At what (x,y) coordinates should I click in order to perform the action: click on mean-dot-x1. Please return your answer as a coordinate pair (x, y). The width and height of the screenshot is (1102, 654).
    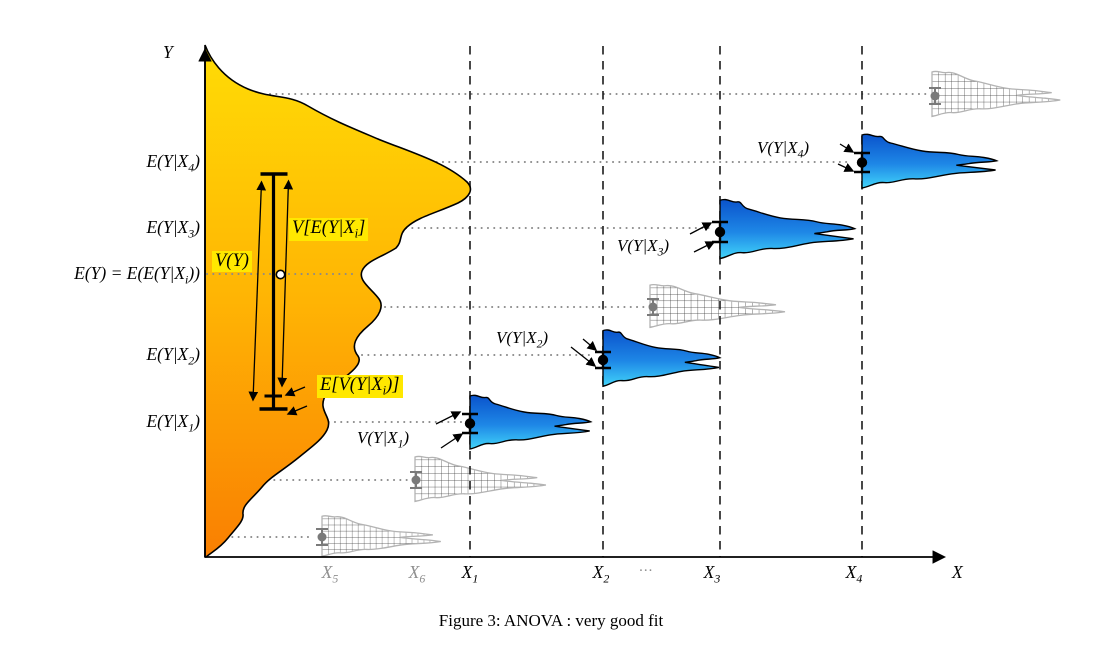
    Looking at the image, I should click on (470, 423).